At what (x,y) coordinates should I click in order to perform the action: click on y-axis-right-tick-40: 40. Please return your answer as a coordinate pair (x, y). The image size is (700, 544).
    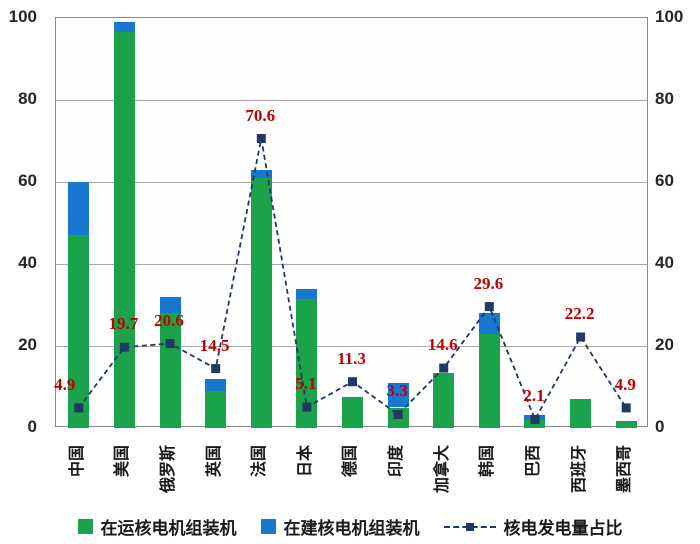
    Looking at the image, I should click on (664, 262).